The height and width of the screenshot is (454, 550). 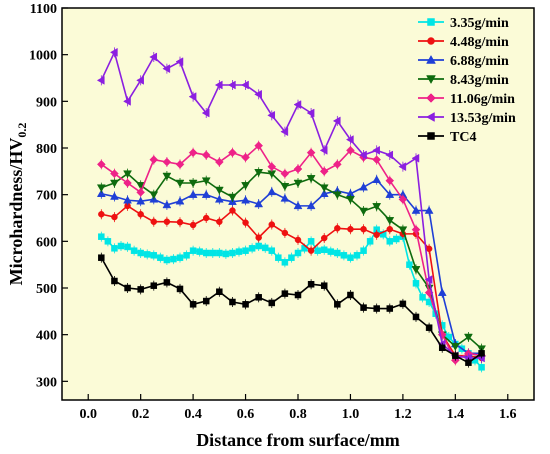 I want to click on y-tick-label: 600, so click(x=46, y=242).